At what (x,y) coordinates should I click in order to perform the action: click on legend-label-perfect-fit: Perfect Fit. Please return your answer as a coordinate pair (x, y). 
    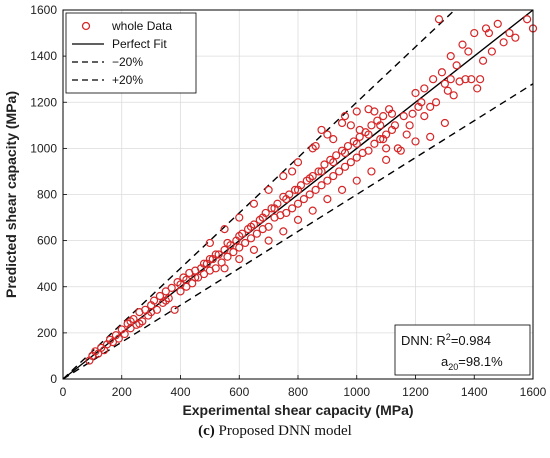
    Looking at the image, I should click on (139, 44).